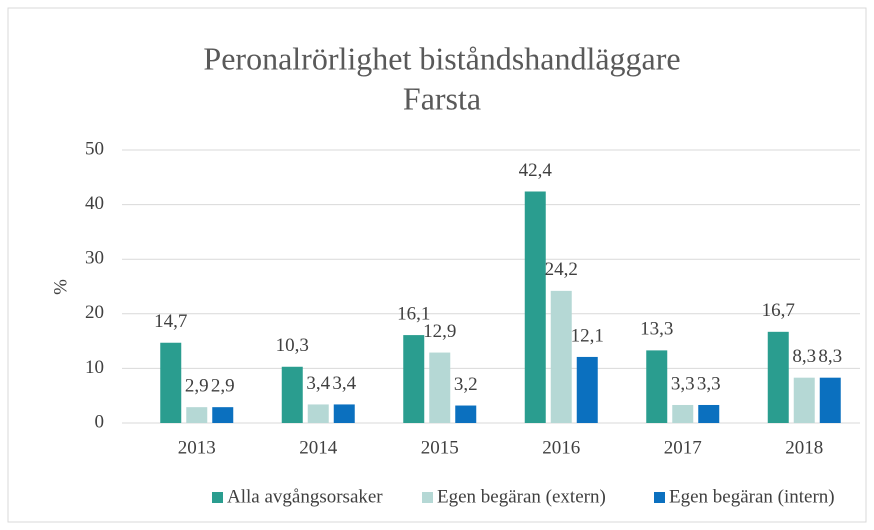 This screenshot has width=874, height=530. Describe the element at coordinates (94, 367) in the screenshot. I see `y-tick-label: 10` at that location.